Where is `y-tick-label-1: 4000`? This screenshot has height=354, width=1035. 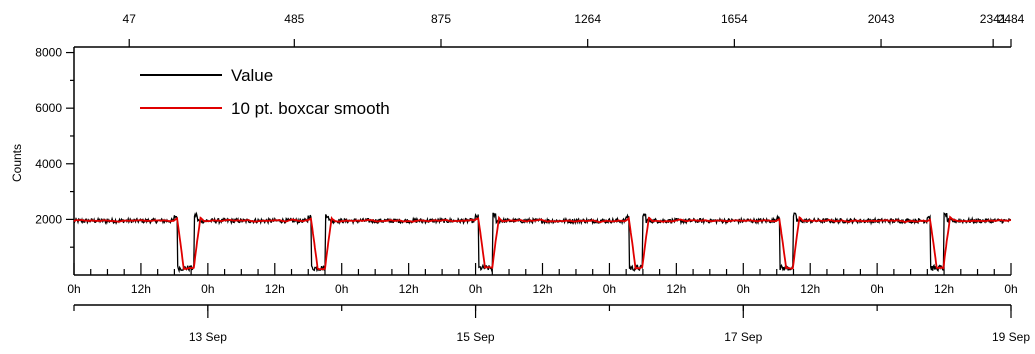 y-tick-label-1: 4000 is located at coordinates (48, 164).